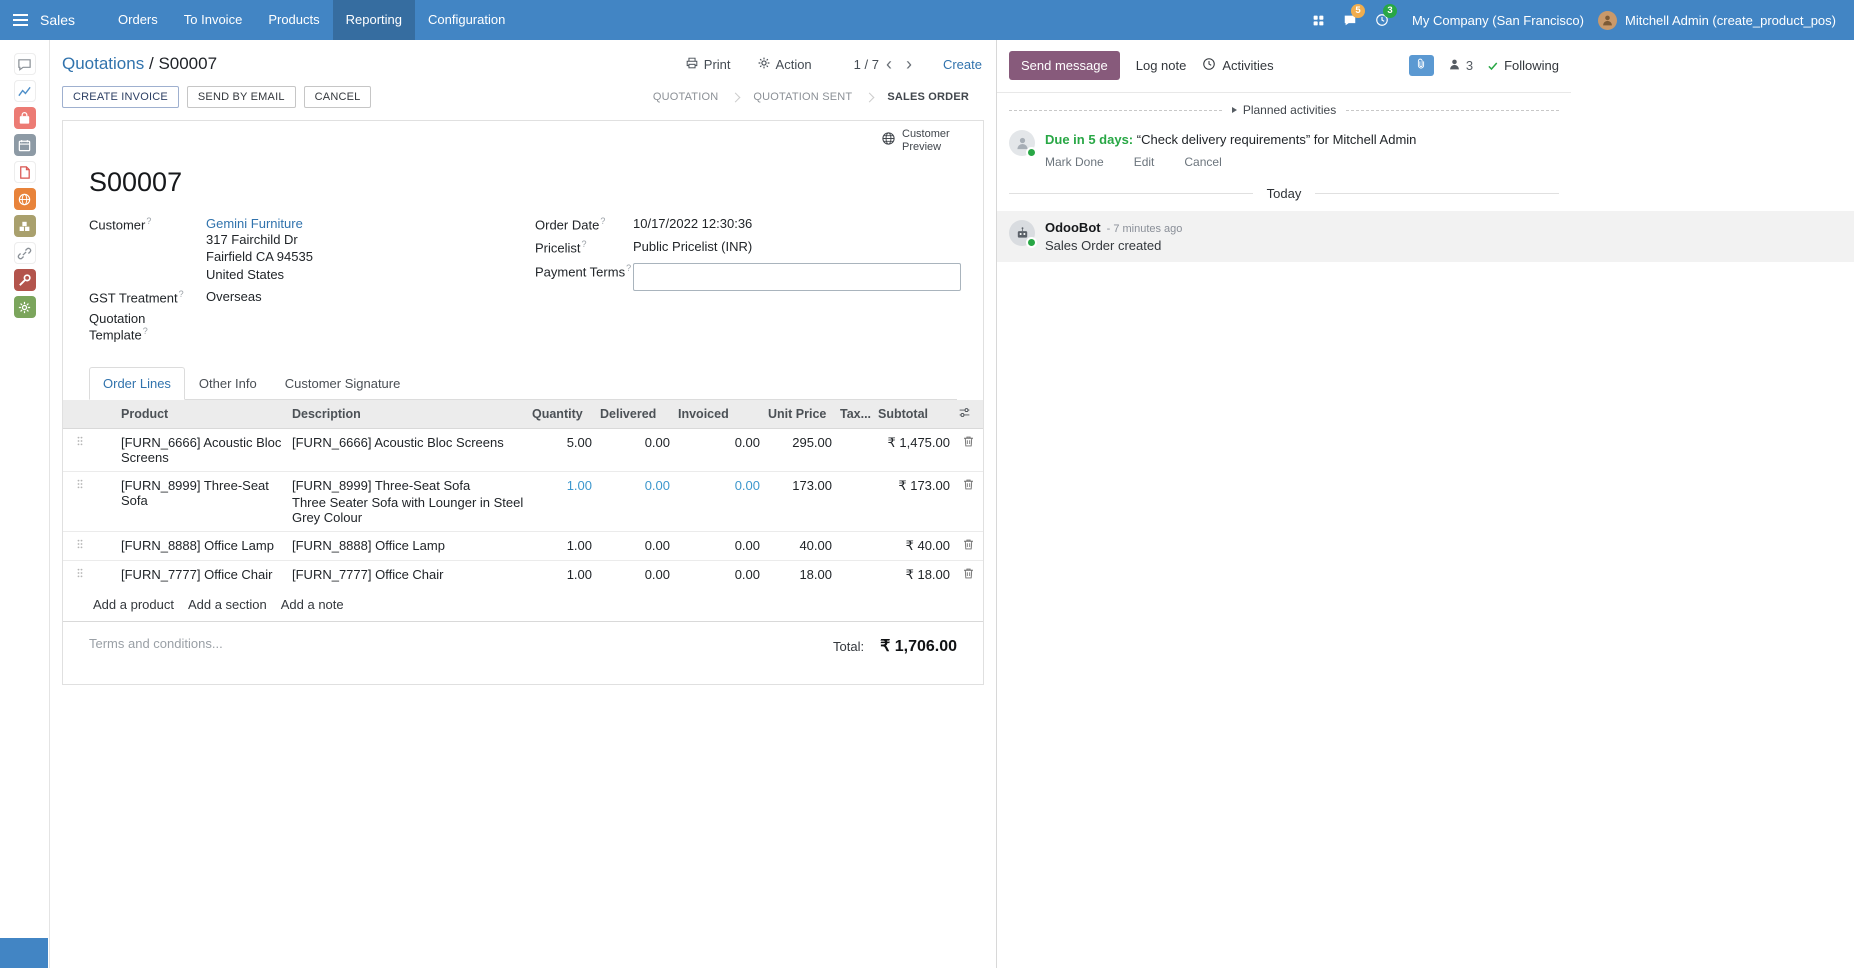 The image size is (1854, 968). I want to click on add-a-product-link: Add a product, so click(133, 604).